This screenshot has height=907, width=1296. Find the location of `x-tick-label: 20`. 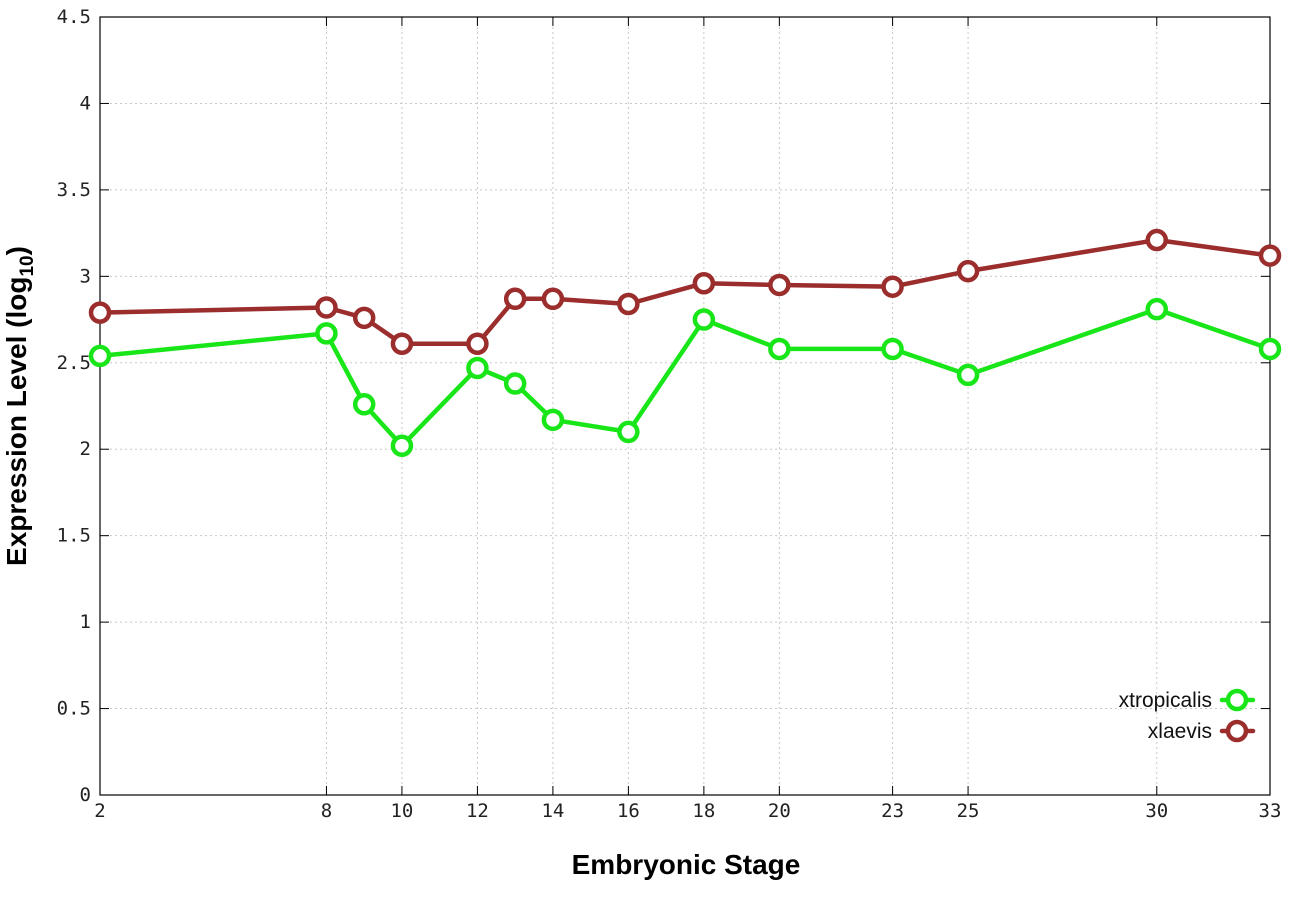

x-tick-label: 20 is located at coordinates (779, 811).